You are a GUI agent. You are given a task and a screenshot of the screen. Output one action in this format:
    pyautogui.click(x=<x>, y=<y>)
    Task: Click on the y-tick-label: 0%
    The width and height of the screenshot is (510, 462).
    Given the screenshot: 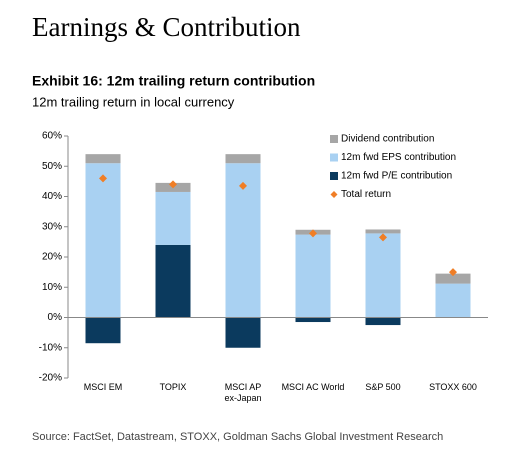 What is the action you would take?
    pyautogui.click(x=55, y=317)
    